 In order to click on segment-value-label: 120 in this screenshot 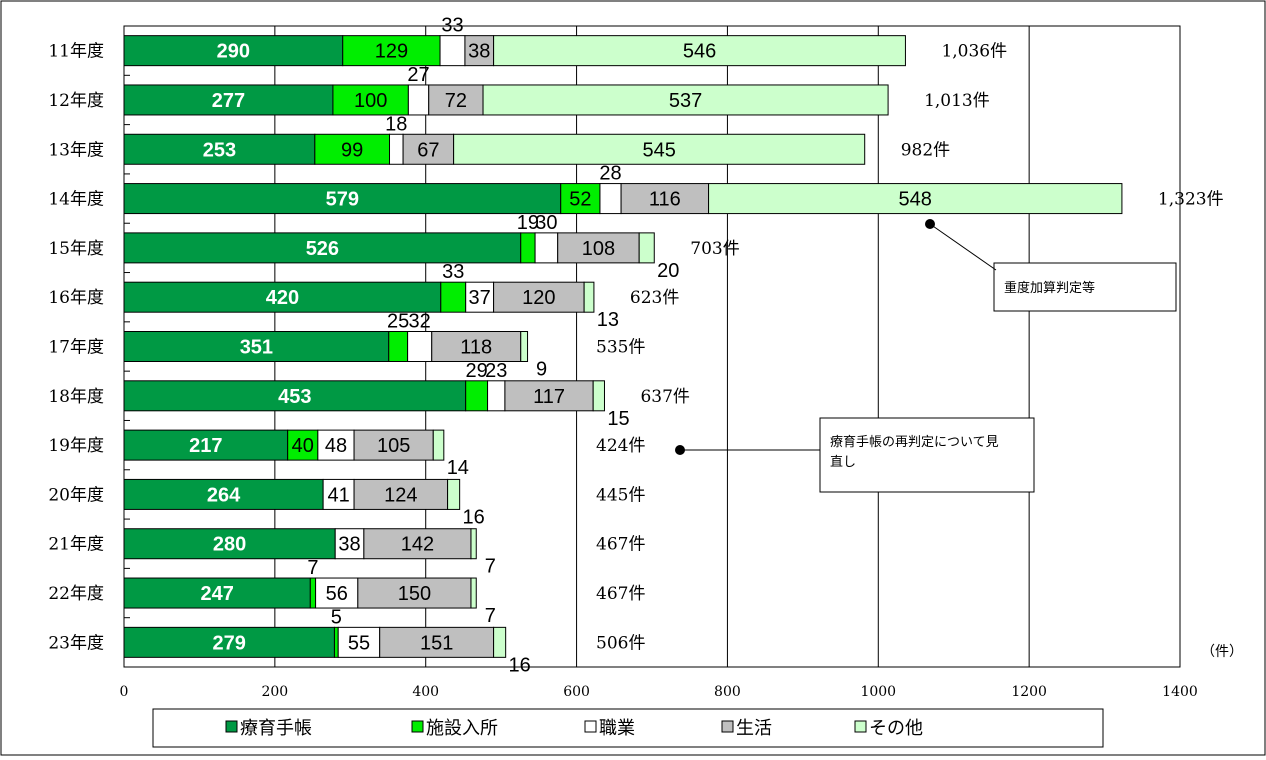, I will do `click(538, 298)`.